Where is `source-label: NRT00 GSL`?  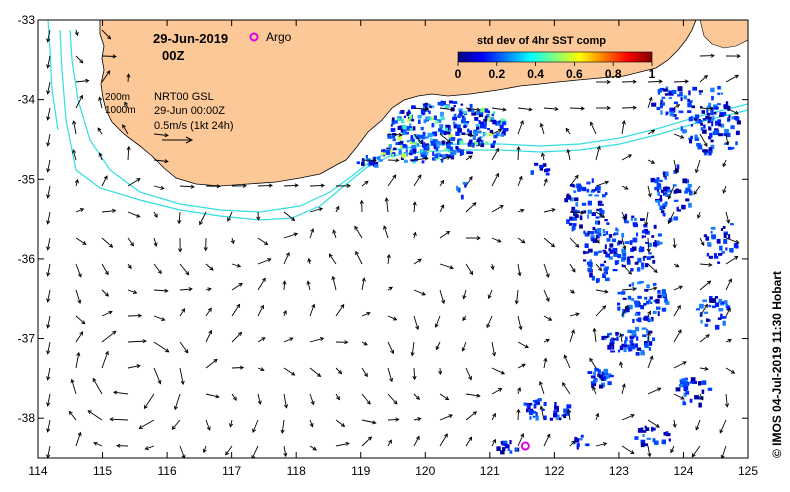
source-label: NRT00 GSL is located at coordinates (184, 97).